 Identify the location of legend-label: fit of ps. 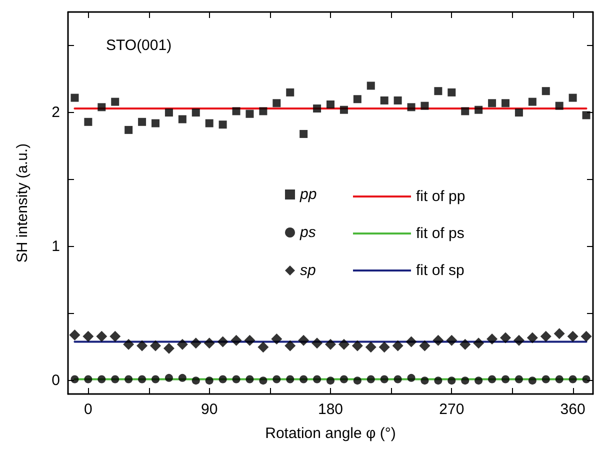
(440, 233).